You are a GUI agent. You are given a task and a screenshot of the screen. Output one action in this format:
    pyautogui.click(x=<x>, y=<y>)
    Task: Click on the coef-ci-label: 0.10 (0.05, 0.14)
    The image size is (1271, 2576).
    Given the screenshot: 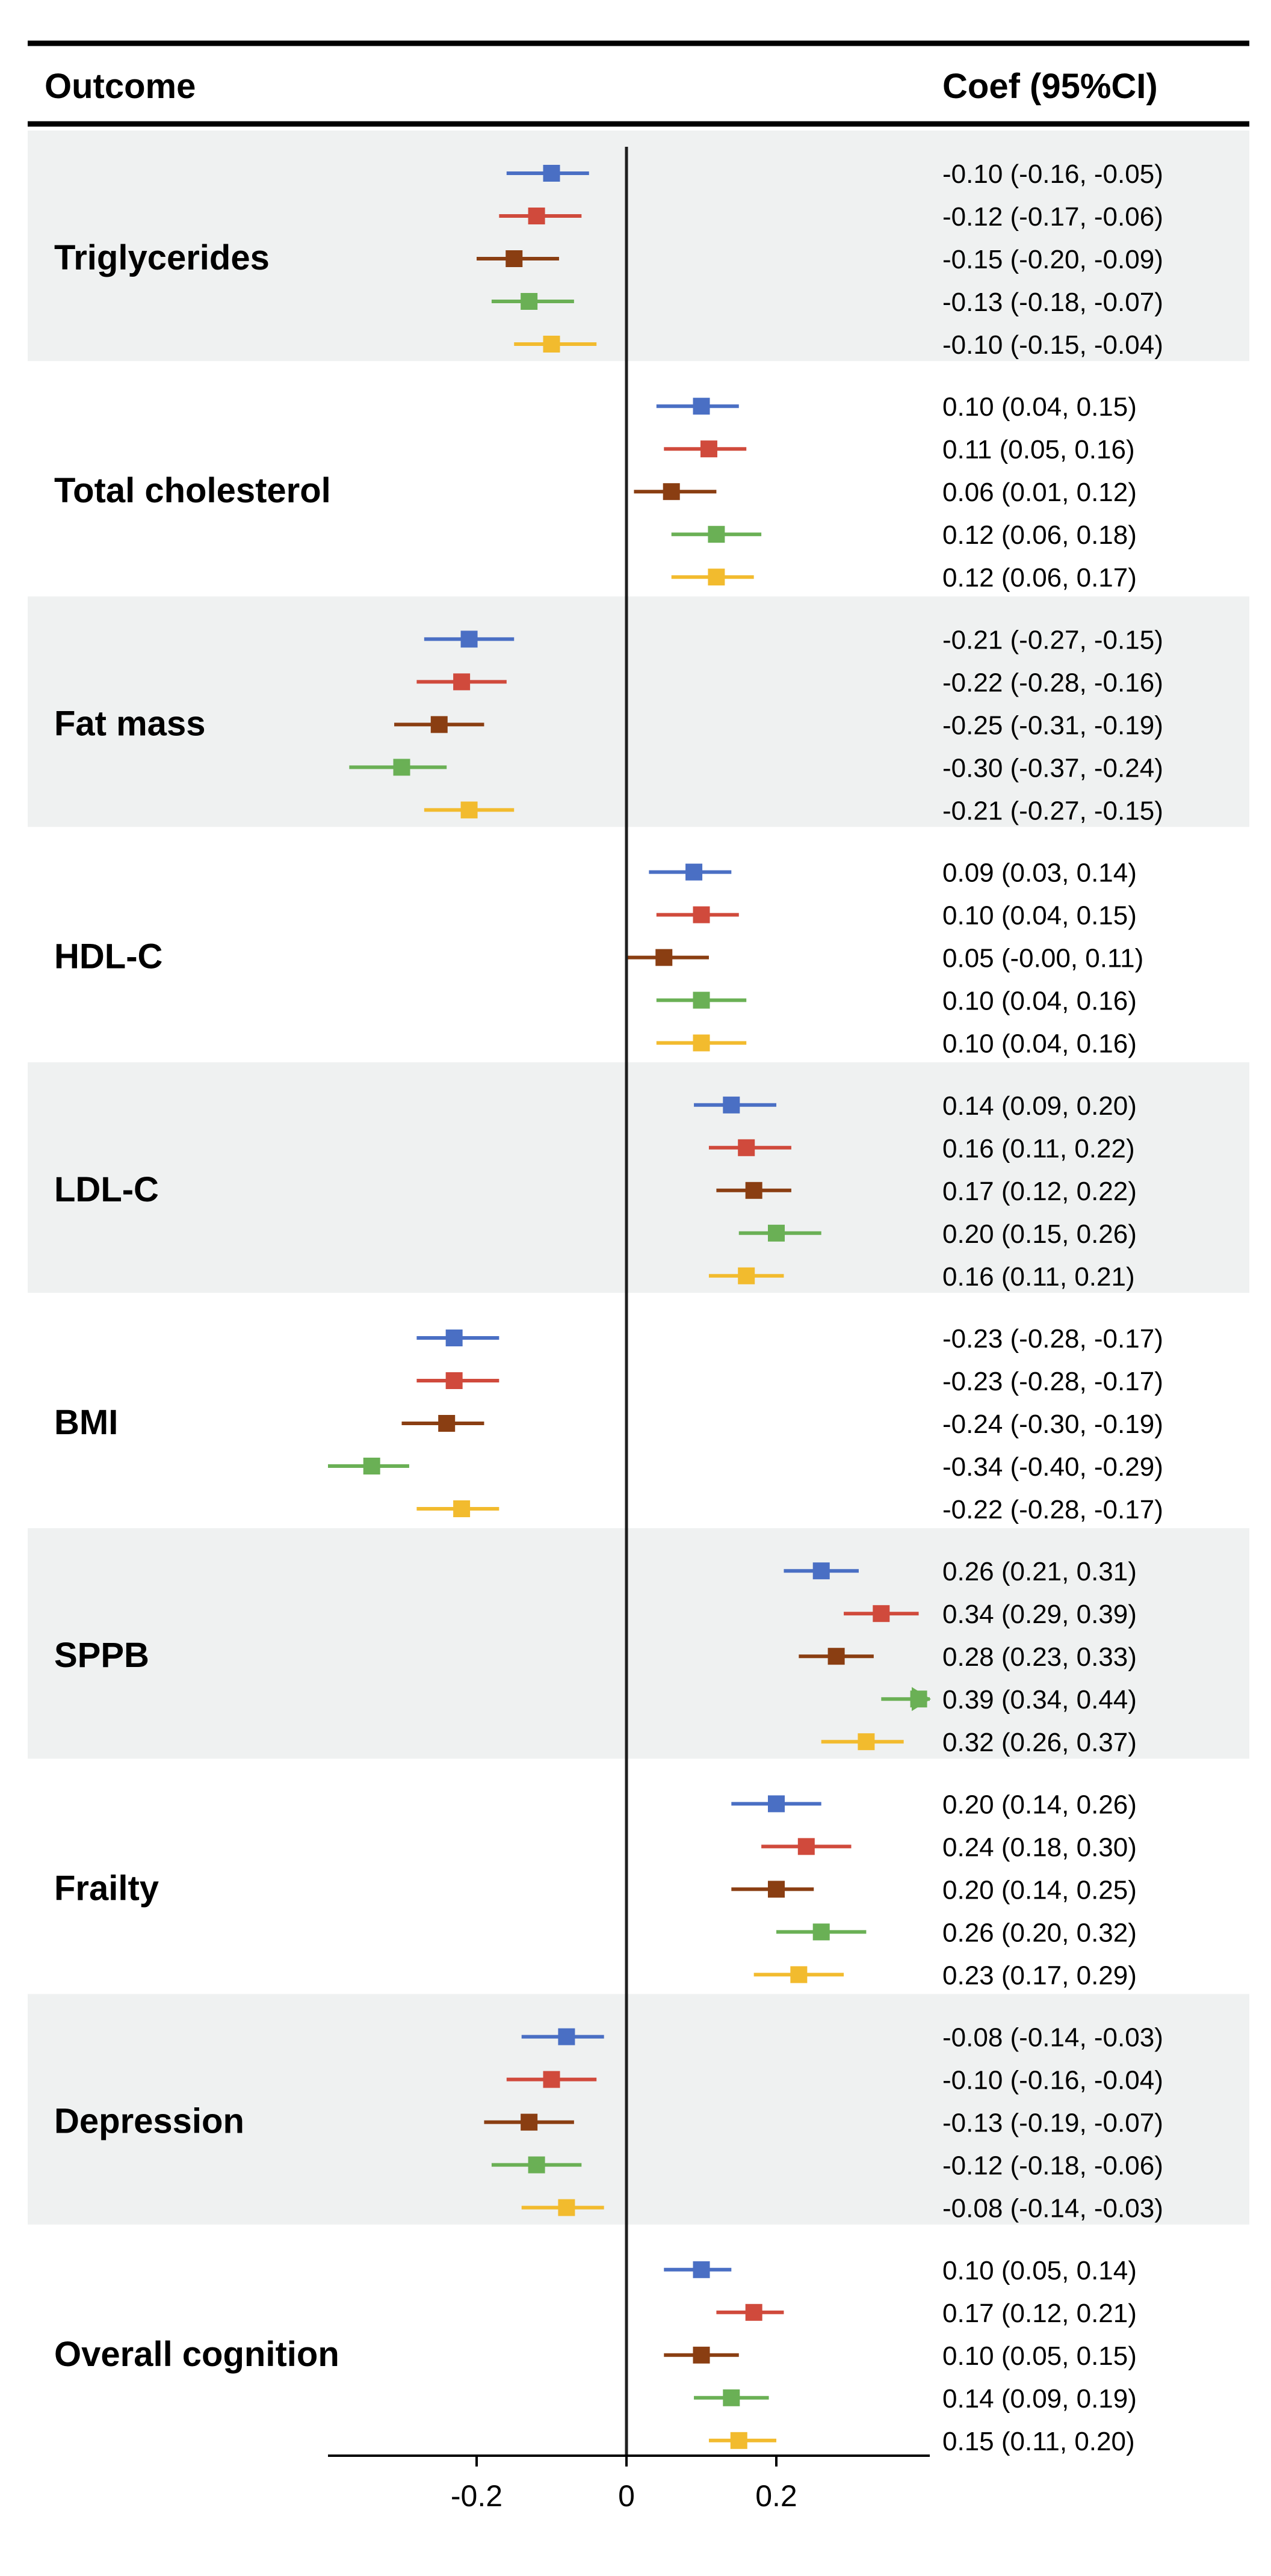 What is the action you would take?
    pyautogui.click(x=1039, y=2270)
    